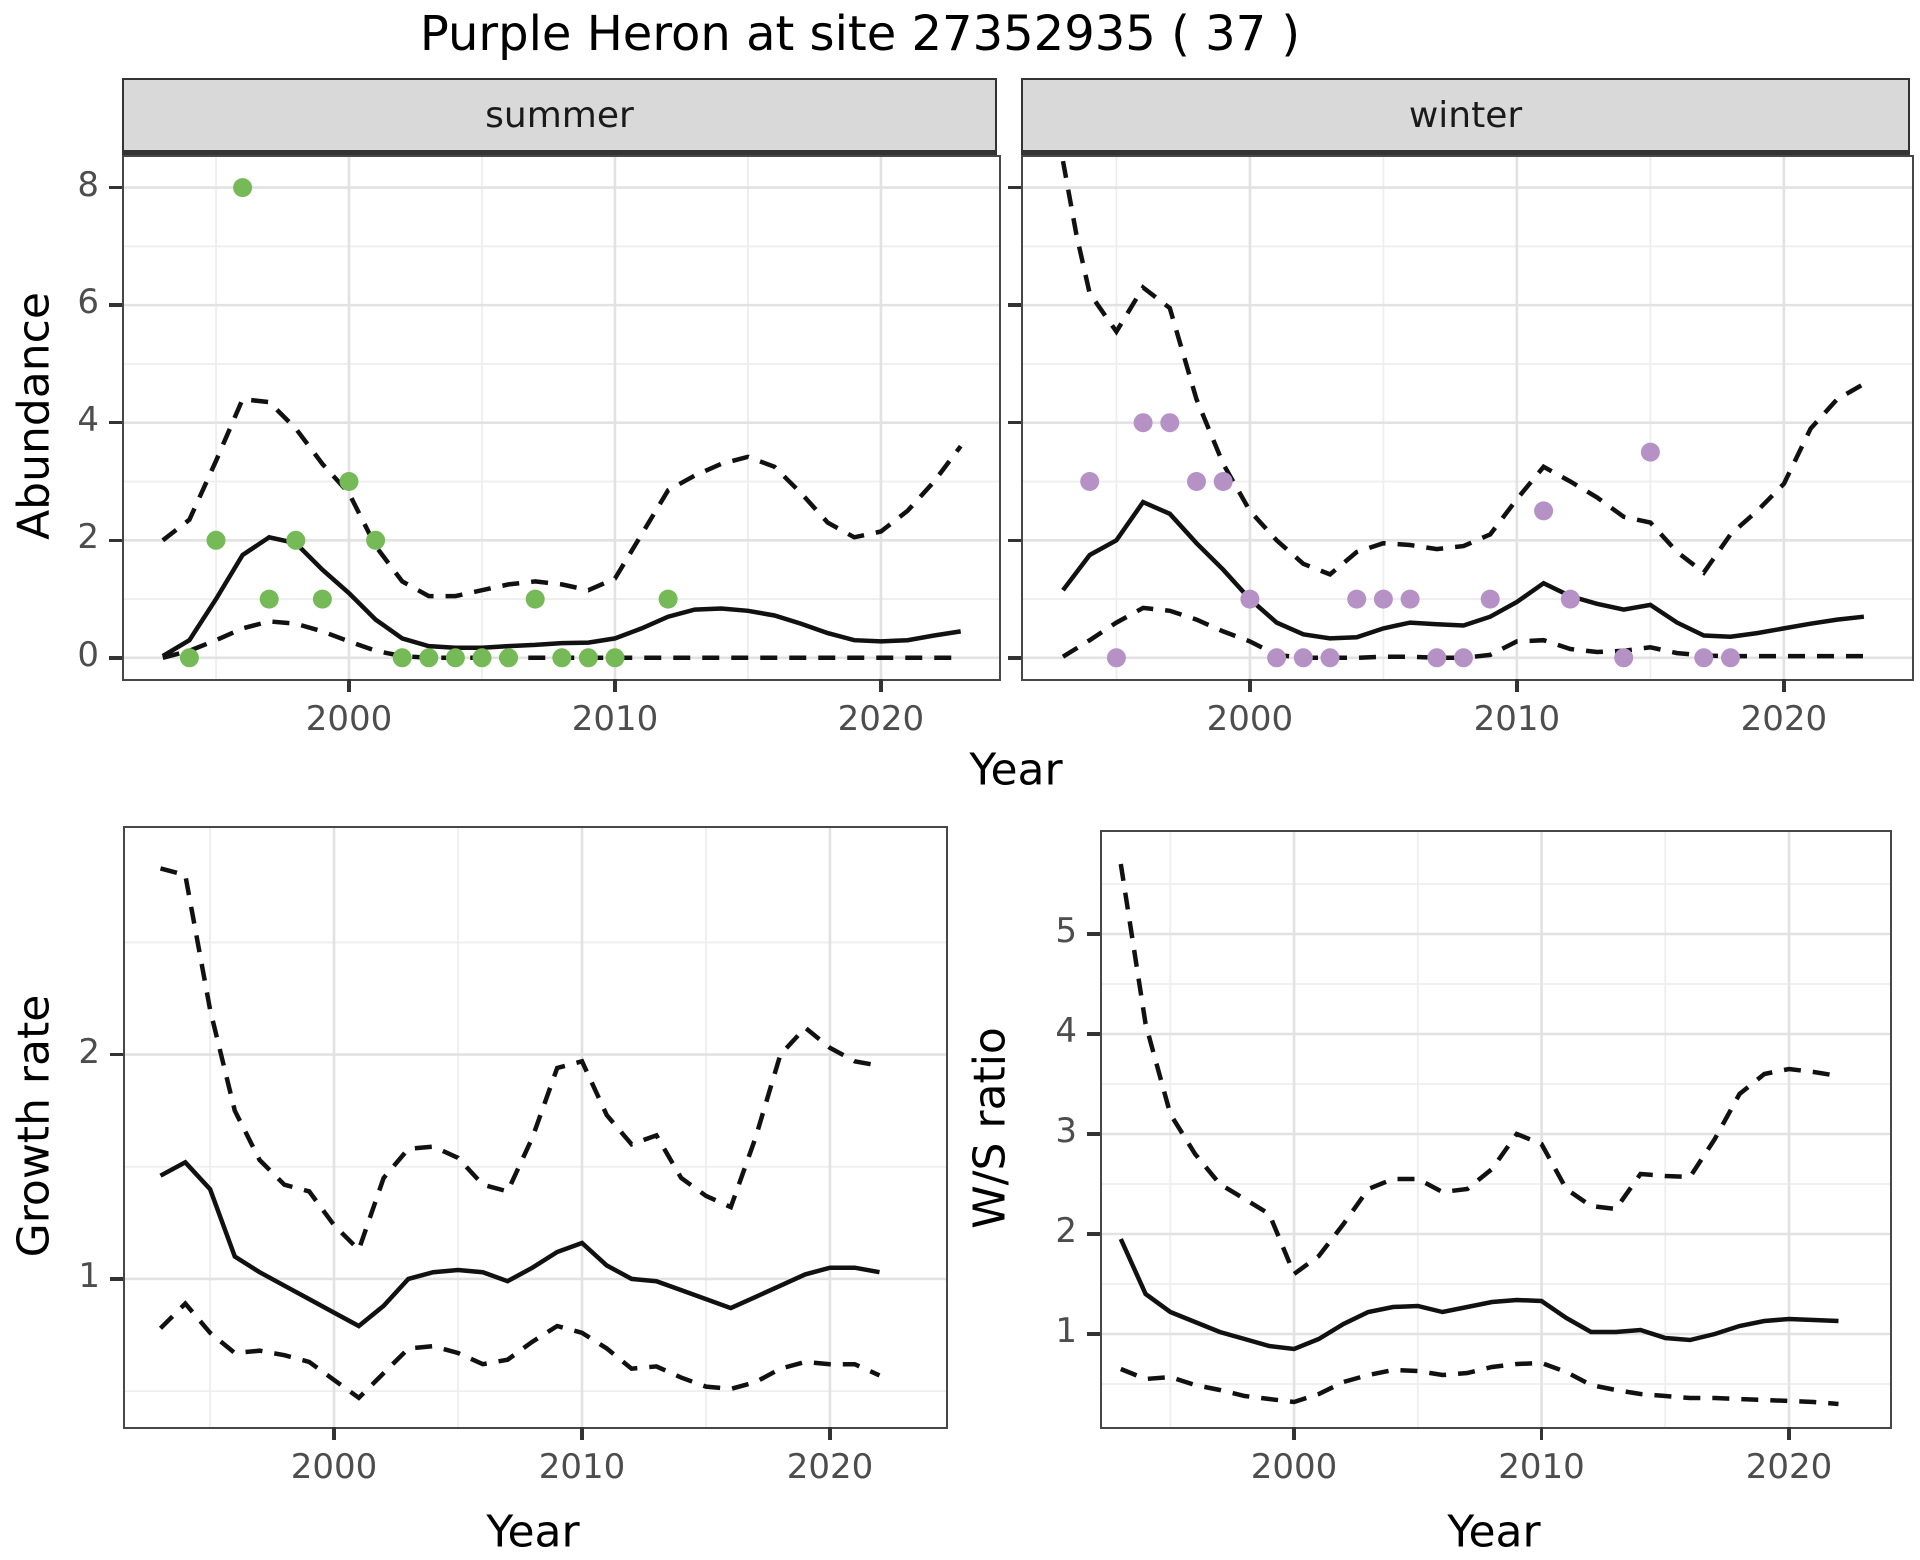 The height and width of the screenshot is (1560, 1920). Describe the element at coordinates (533, 1532) in the screenshot. I see `x-axis-title-year-growth: Year` at that location.